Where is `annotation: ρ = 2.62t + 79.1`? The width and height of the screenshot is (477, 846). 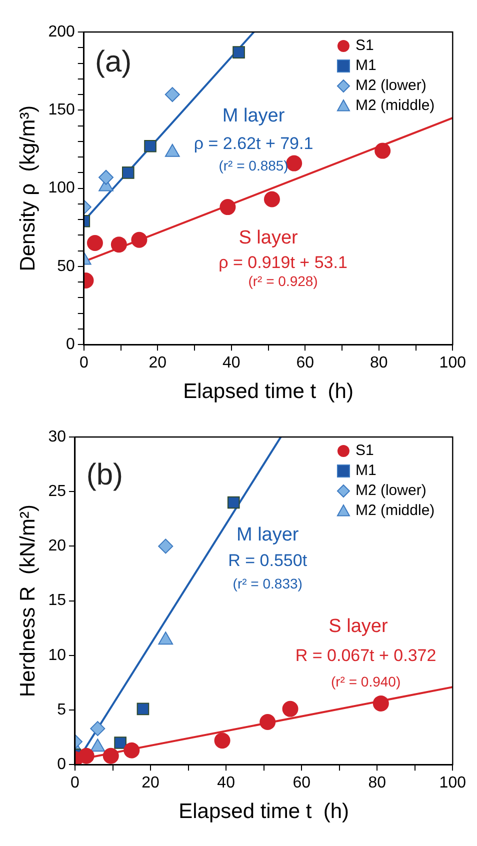 annotation: ρ = 2.62t + 79.1 is located at coordinates (254, 144).